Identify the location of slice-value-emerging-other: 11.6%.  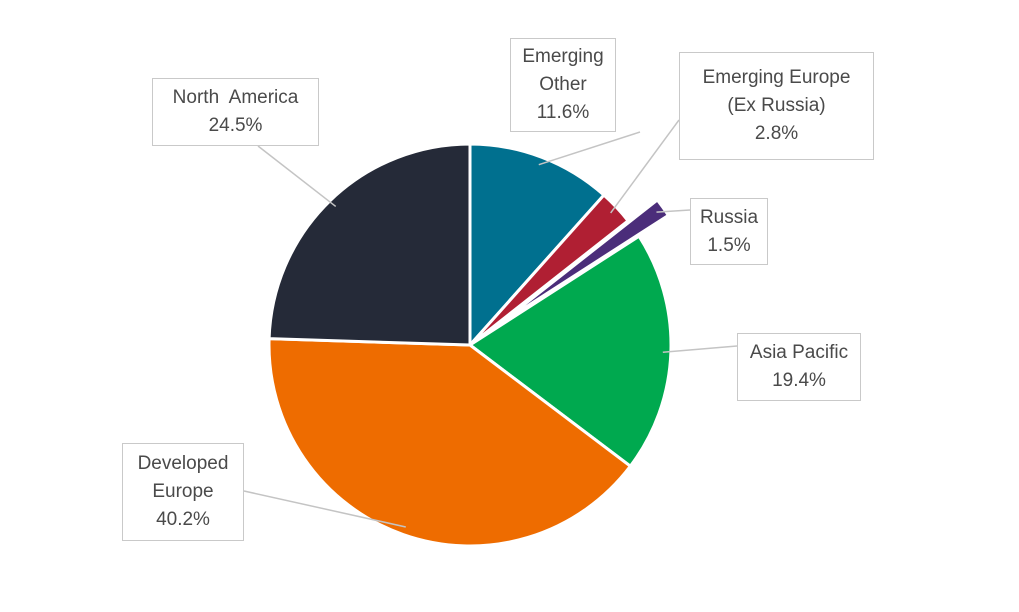
(563, 112).